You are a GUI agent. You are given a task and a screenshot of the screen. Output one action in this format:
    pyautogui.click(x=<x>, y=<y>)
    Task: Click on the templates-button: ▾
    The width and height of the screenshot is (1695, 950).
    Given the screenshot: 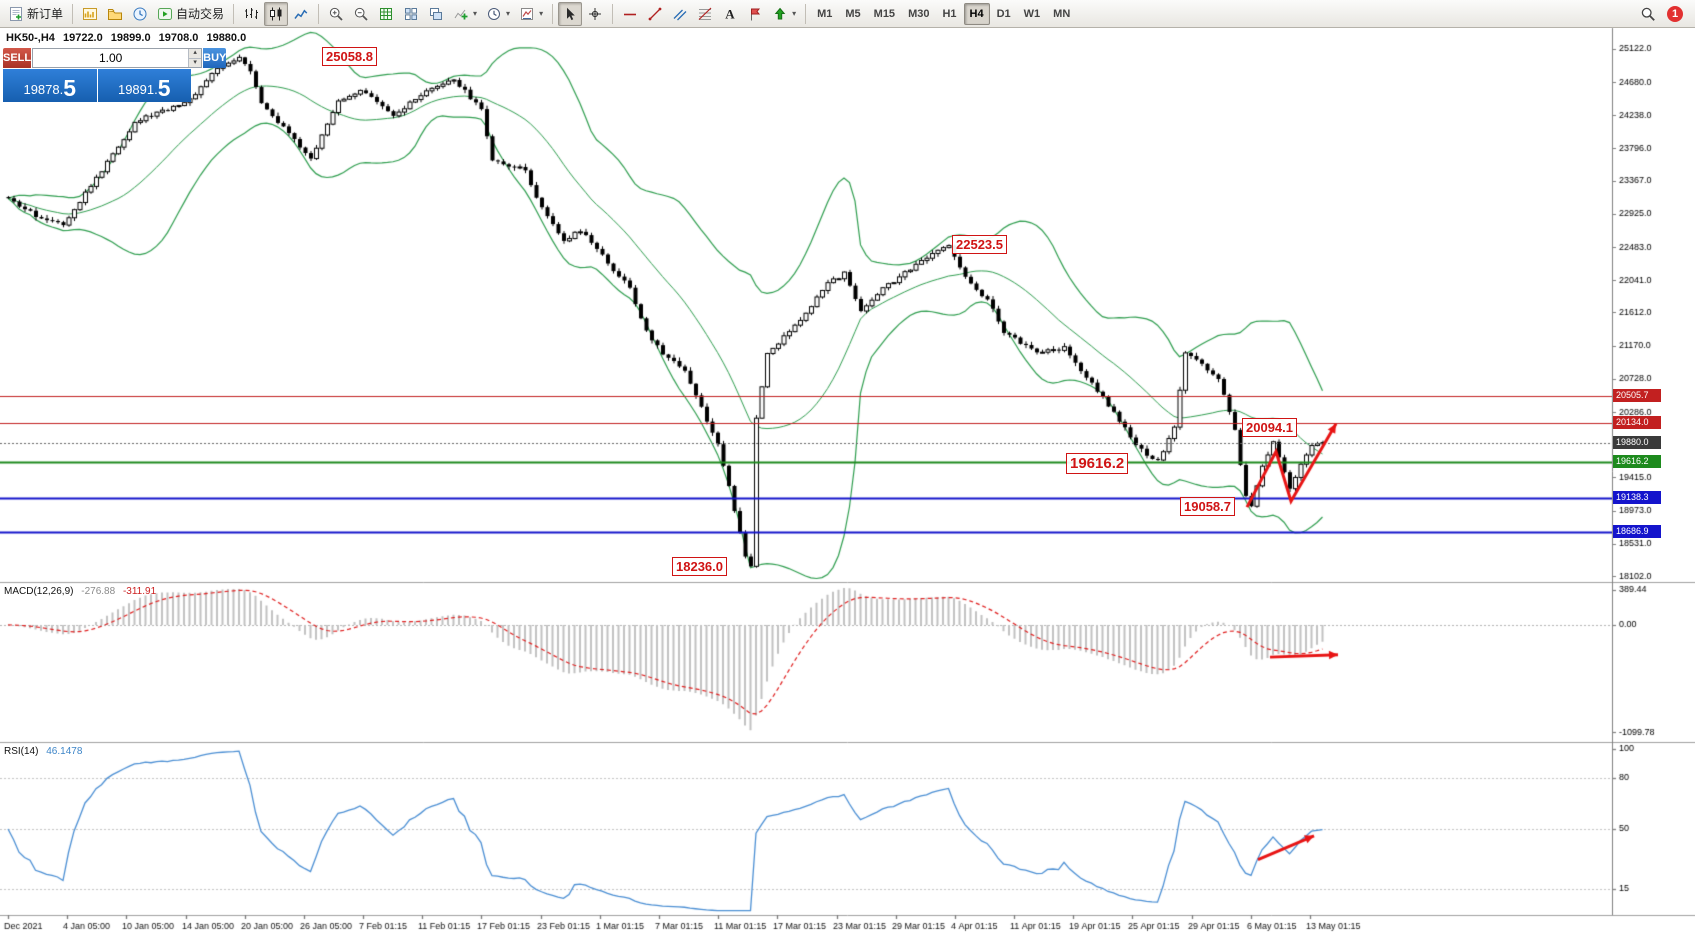 What is the action you would take?
    pyautogui.click(x=531, y=14)
    